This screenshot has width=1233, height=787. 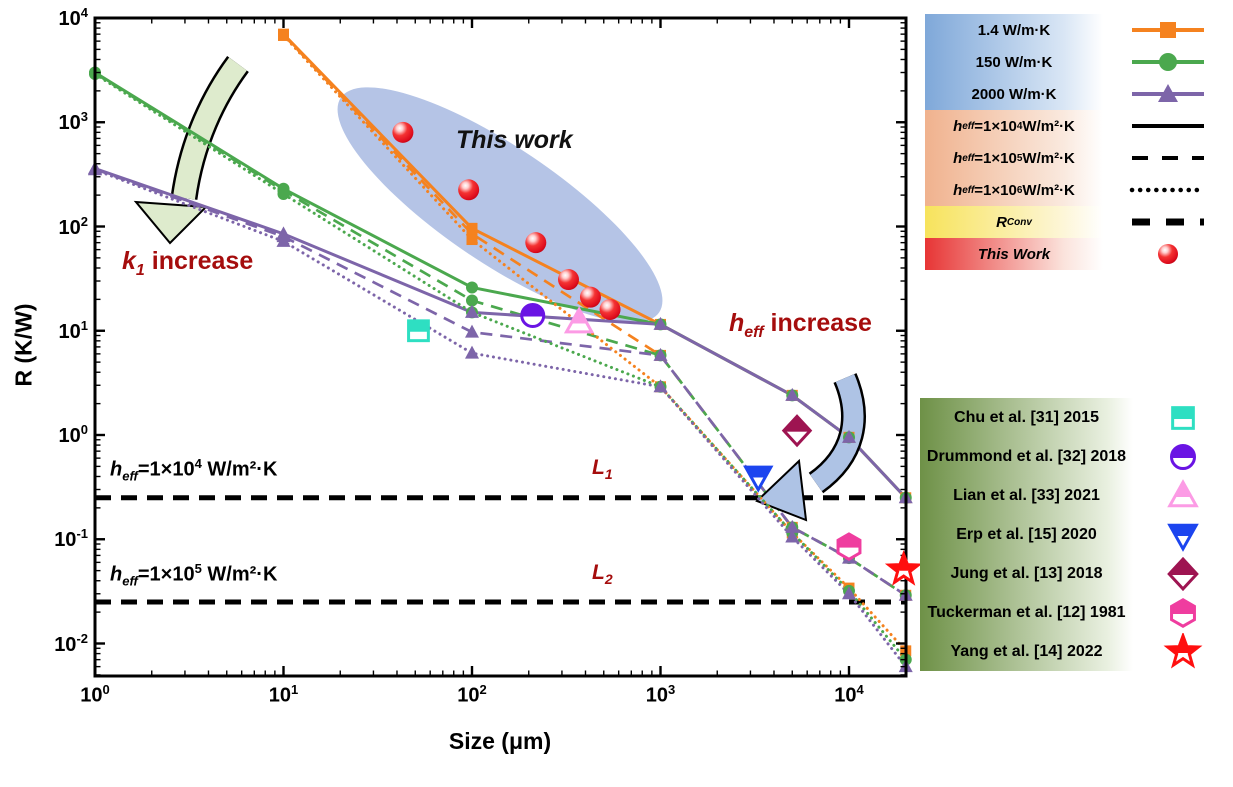 I want to click on y-tick-label: 10², so click(x=73, y=226).